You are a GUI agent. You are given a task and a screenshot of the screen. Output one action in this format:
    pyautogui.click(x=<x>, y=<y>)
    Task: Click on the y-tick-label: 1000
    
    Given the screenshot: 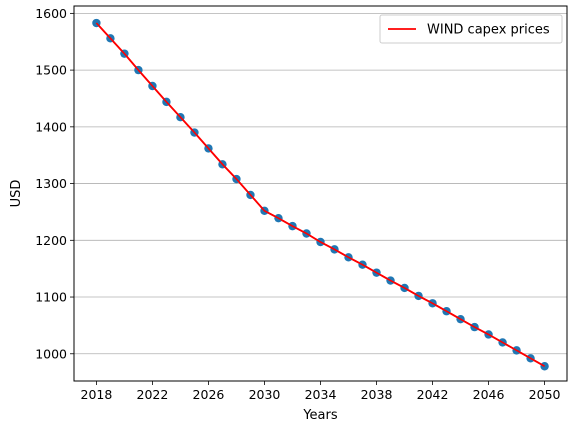 What is the action you would take?
    pyautogui.click(x=51, y=353)
    